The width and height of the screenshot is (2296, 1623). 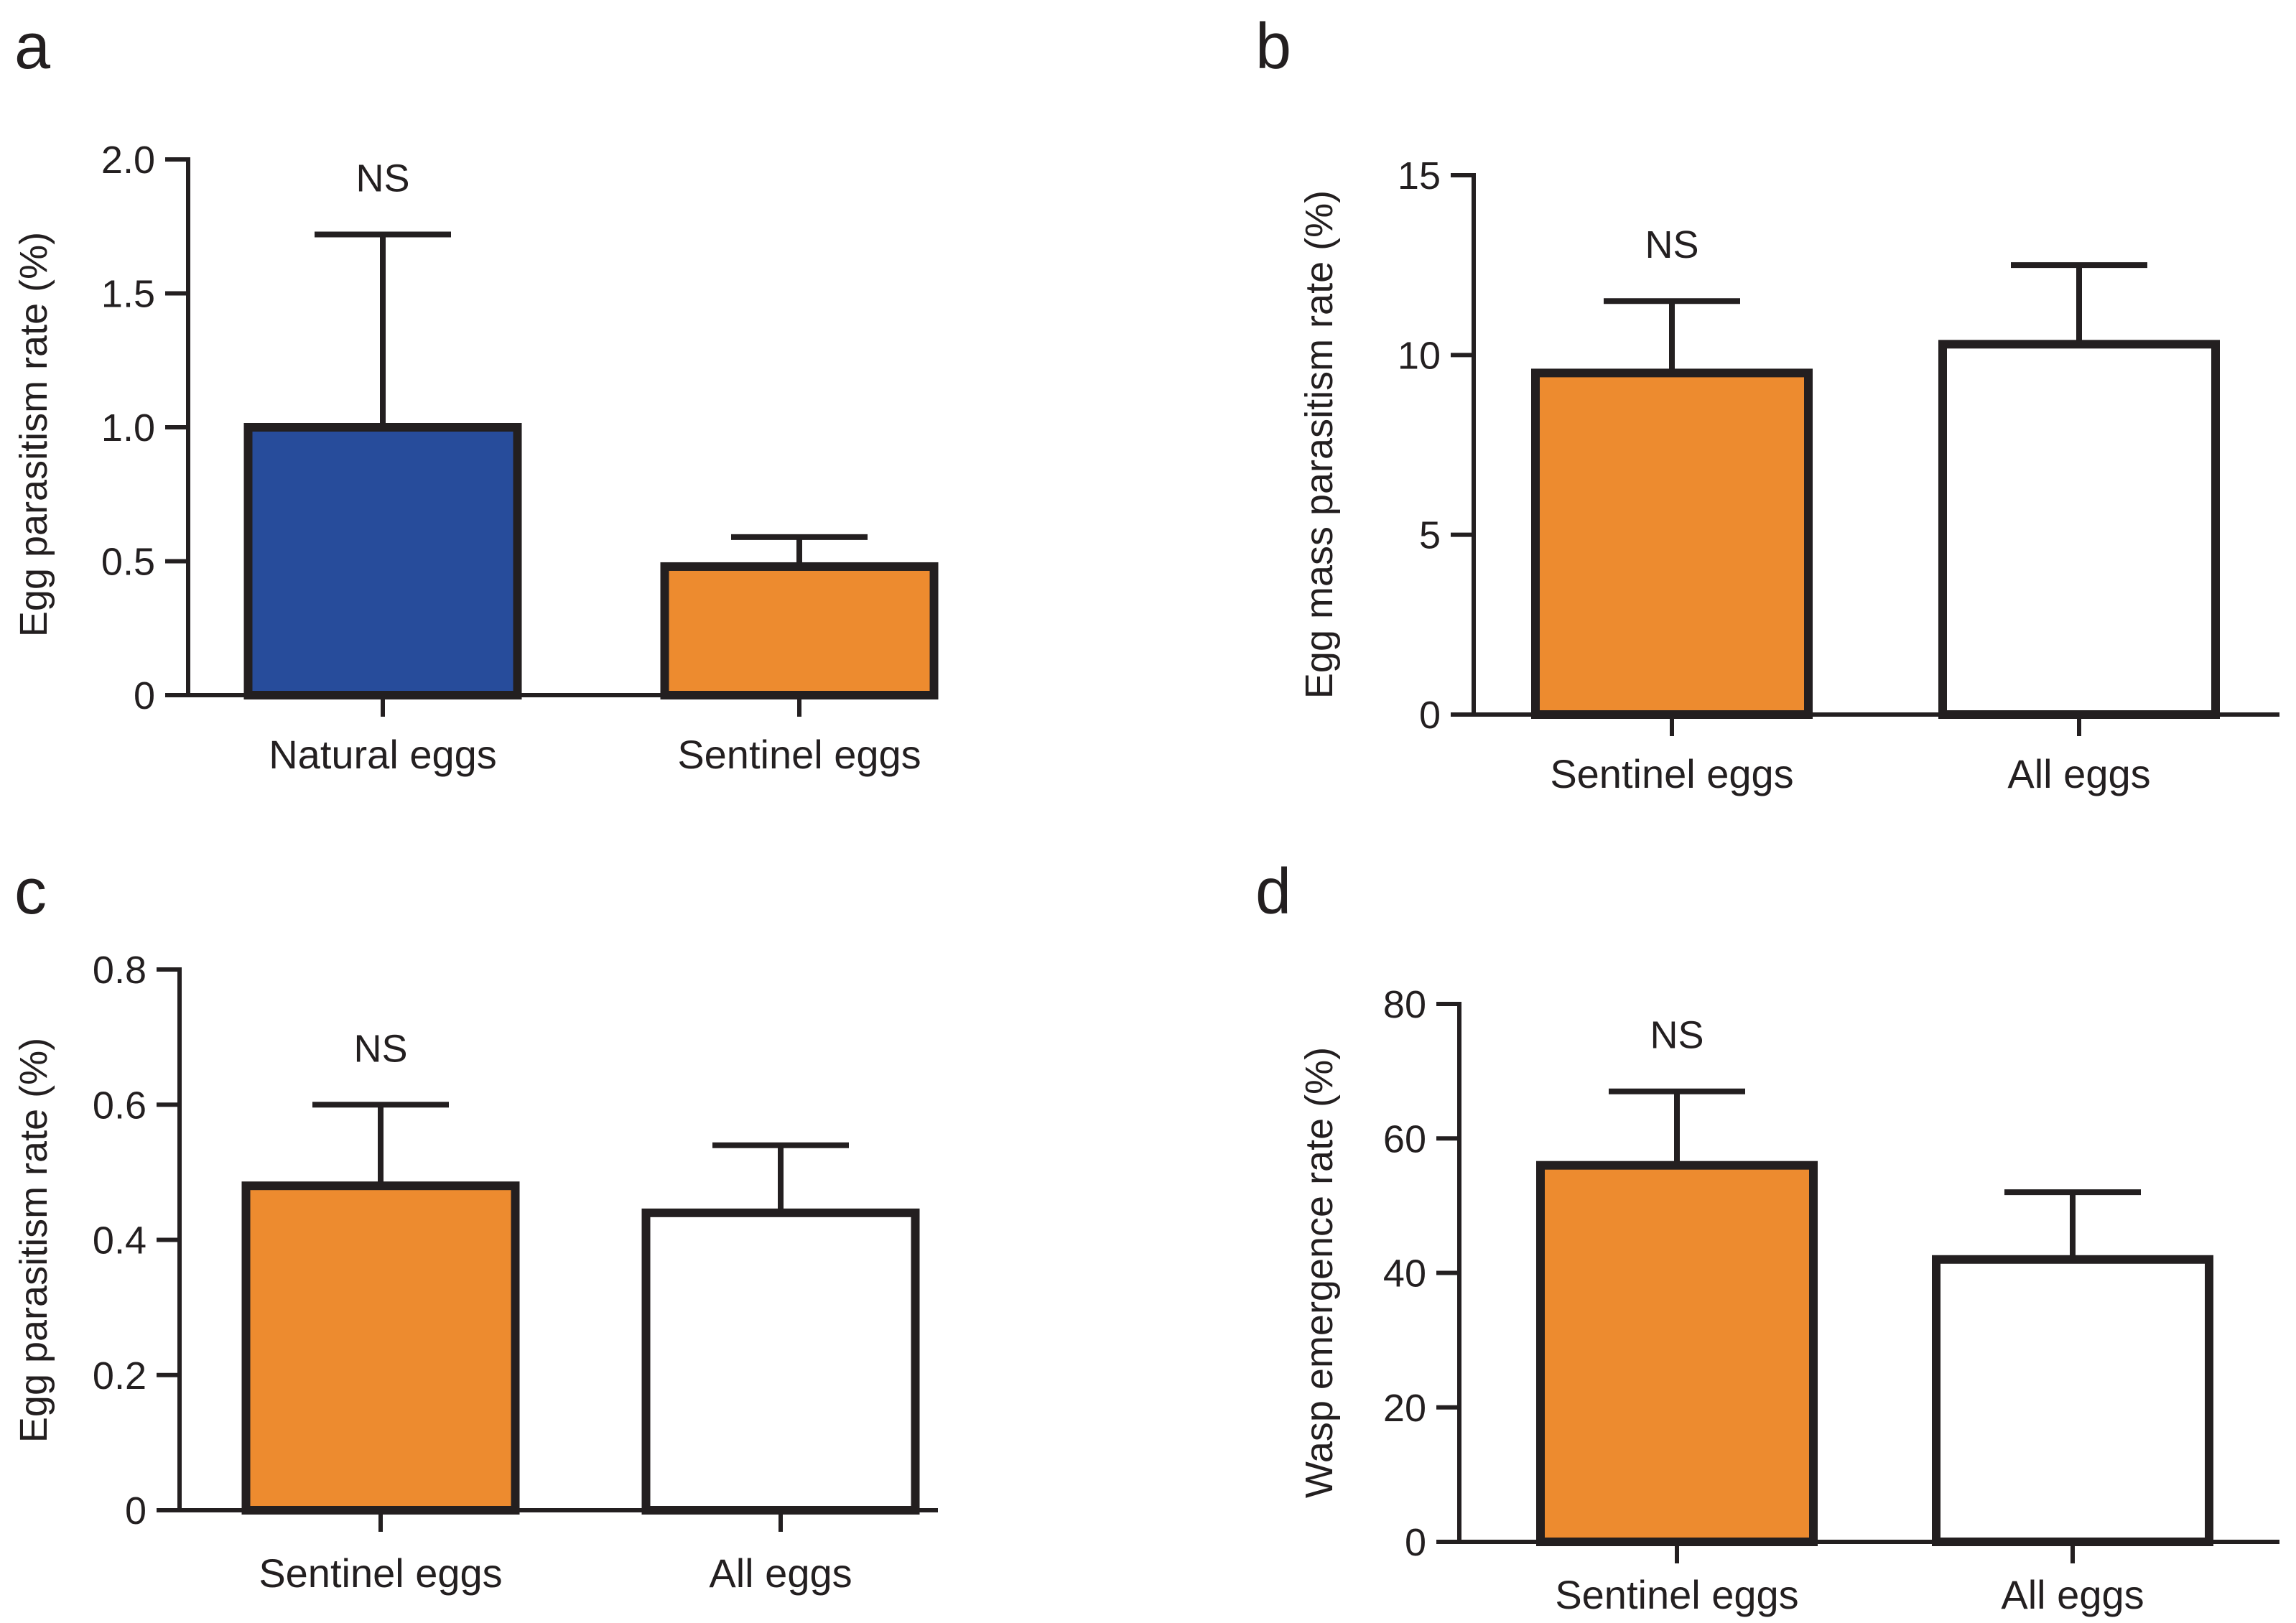 I want to click on panel-label-a: a, so click(x=32, y=47).